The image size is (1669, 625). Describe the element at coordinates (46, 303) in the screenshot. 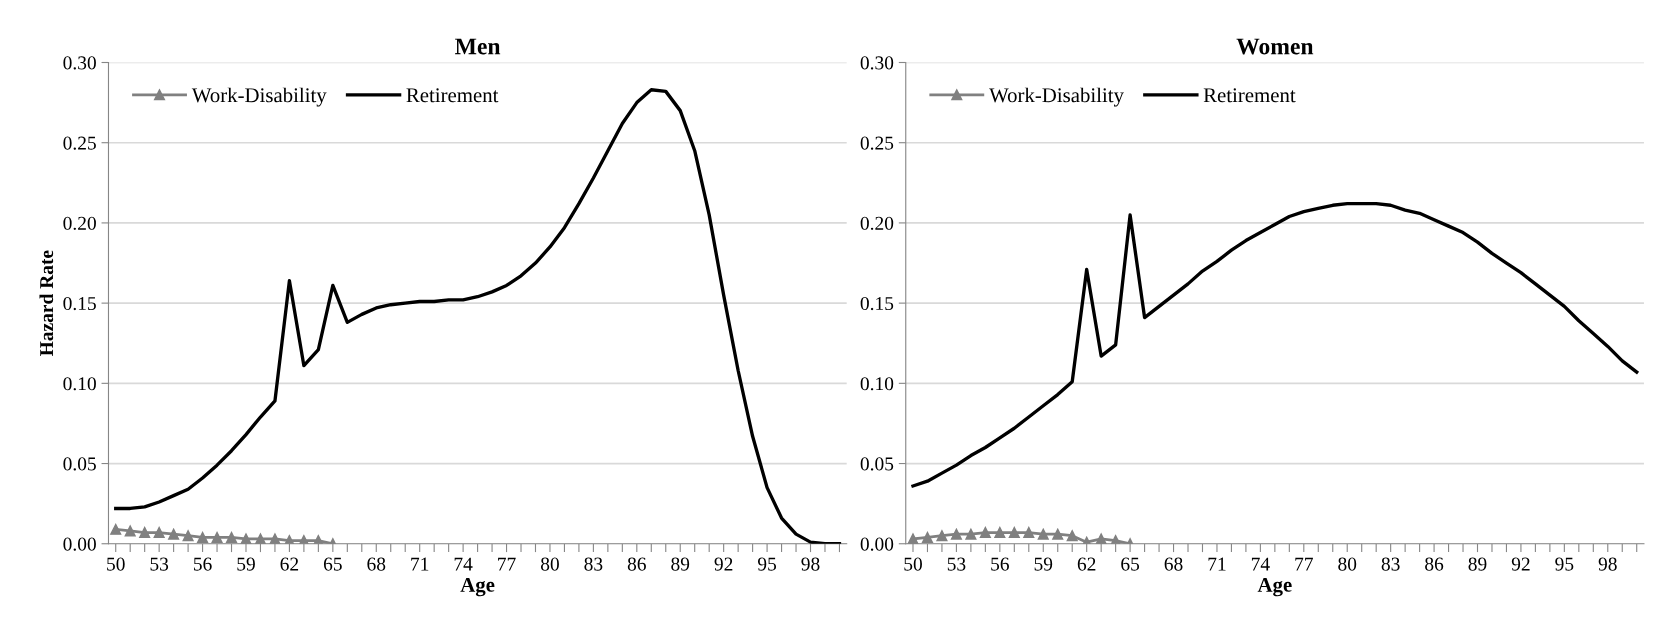

I see `y-axis-title: Hazard Rate` at that location.